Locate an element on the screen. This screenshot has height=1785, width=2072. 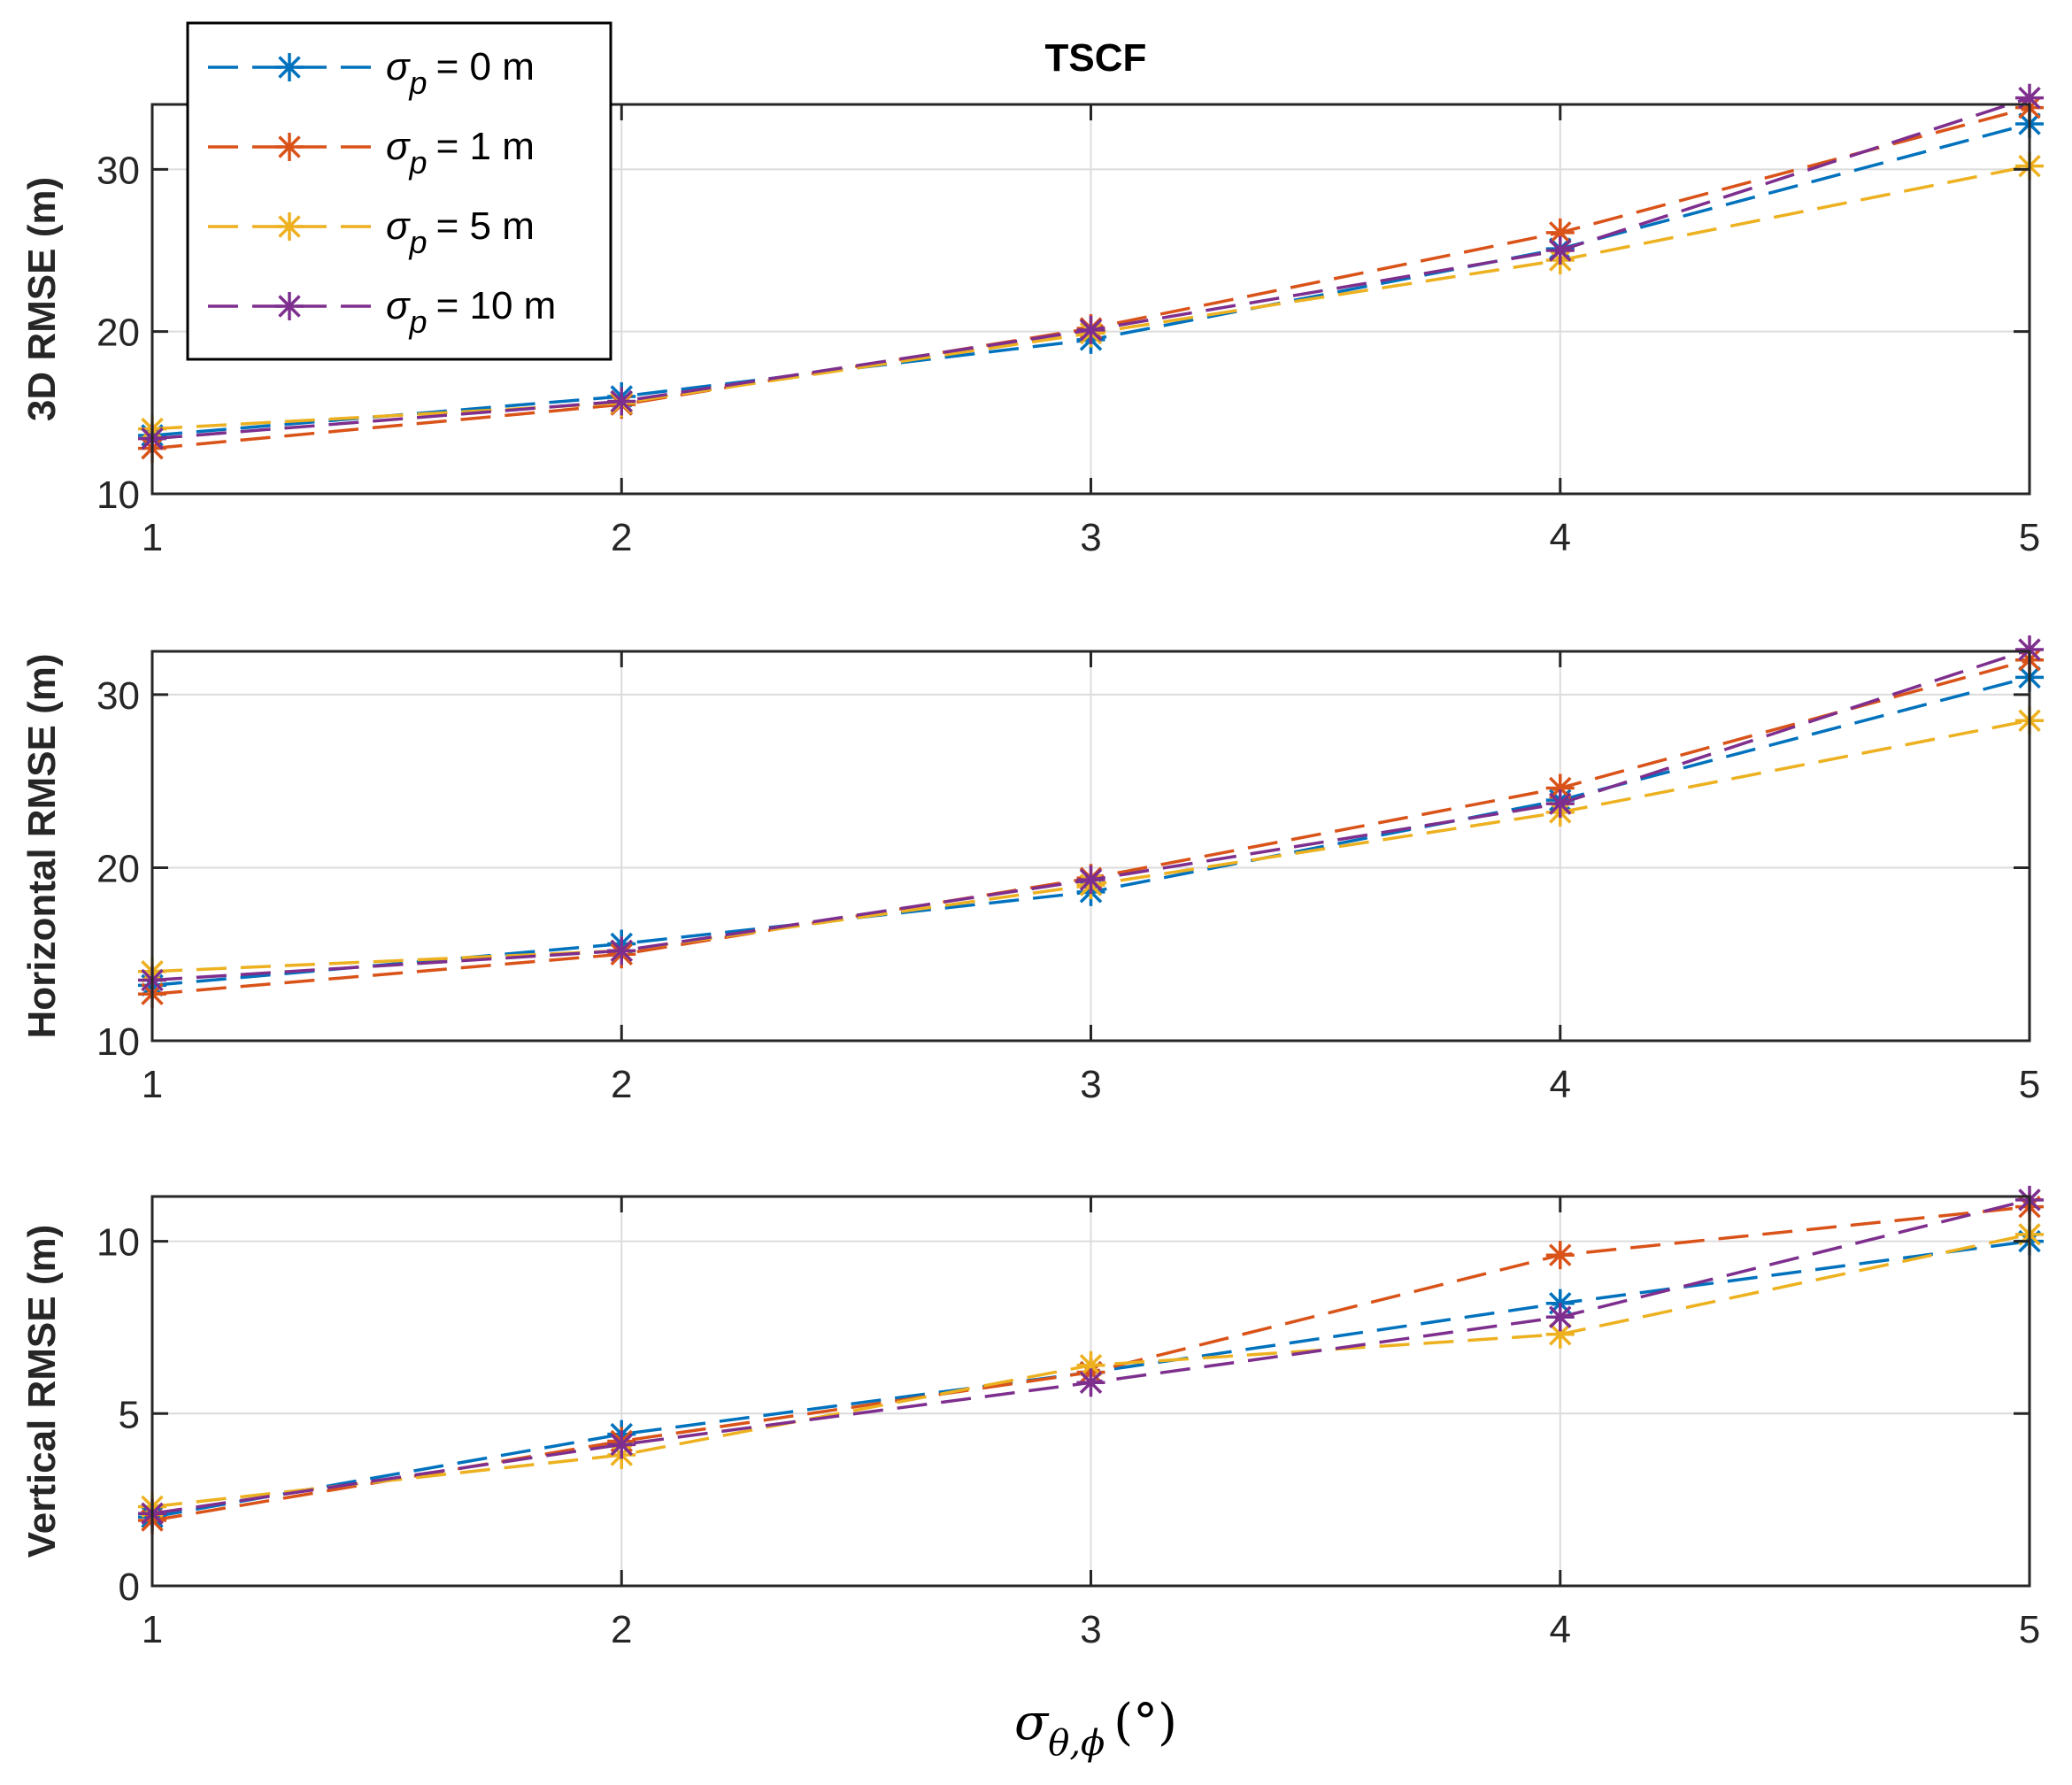
y-tick-label: 0 is located at coordinates (129, 1587).